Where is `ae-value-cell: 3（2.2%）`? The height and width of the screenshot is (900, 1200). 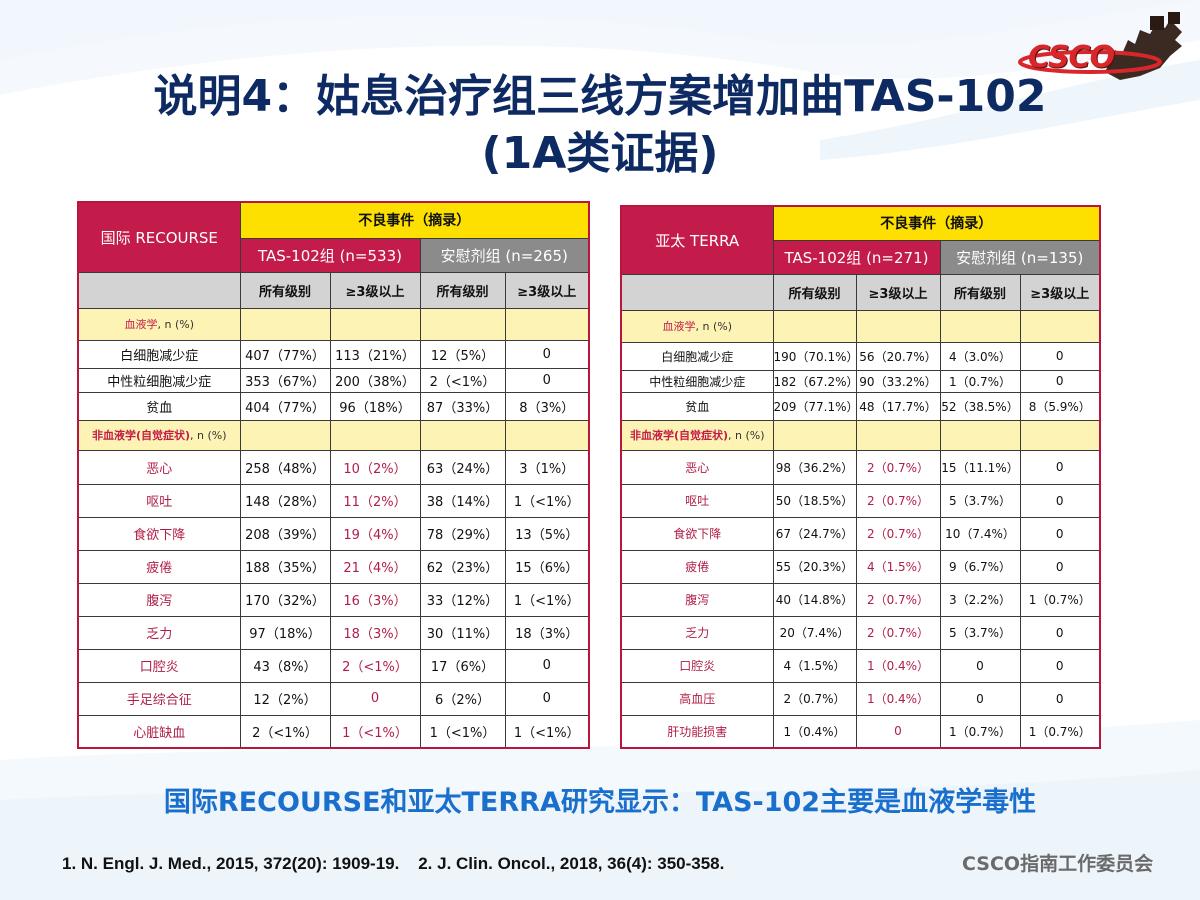 ae-value-cell: 3（2.2%） is located at coordinates (980, 599).